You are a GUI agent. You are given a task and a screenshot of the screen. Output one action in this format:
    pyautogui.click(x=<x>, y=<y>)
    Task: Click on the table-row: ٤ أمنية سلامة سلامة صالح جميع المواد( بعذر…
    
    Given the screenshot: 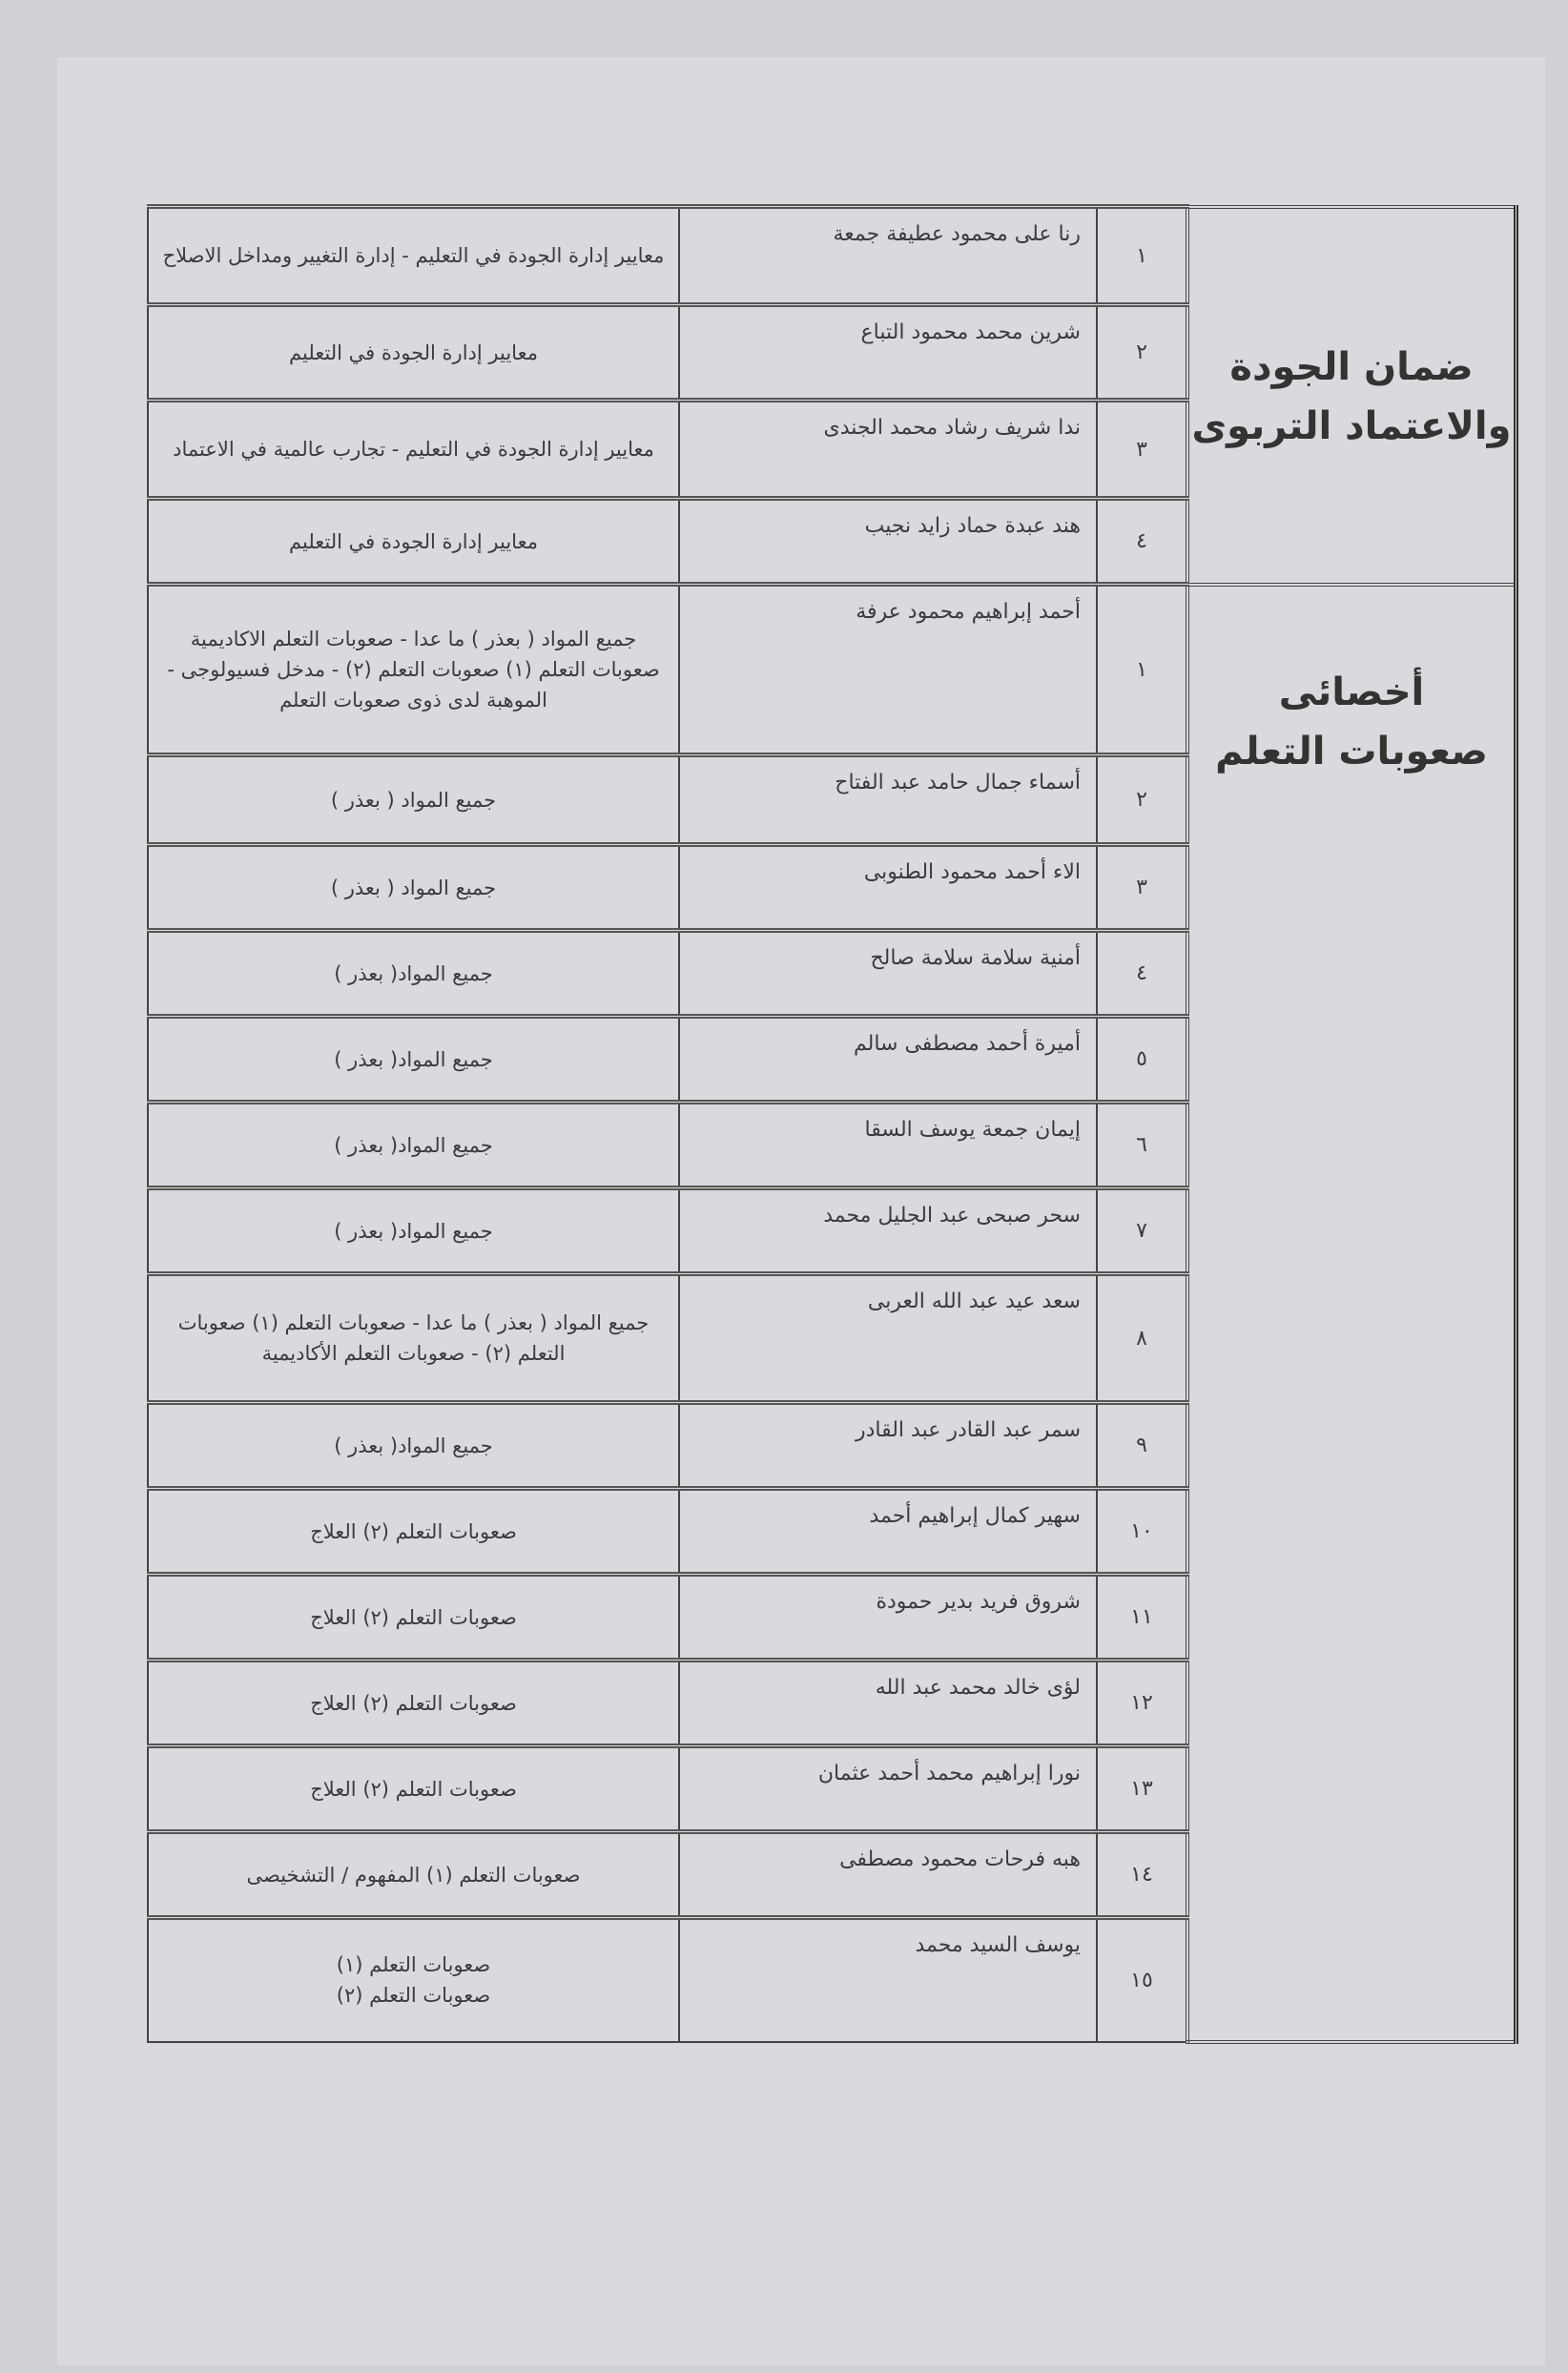 What is the action you would take?
    pyautogui.click(x=832, y=973)
    